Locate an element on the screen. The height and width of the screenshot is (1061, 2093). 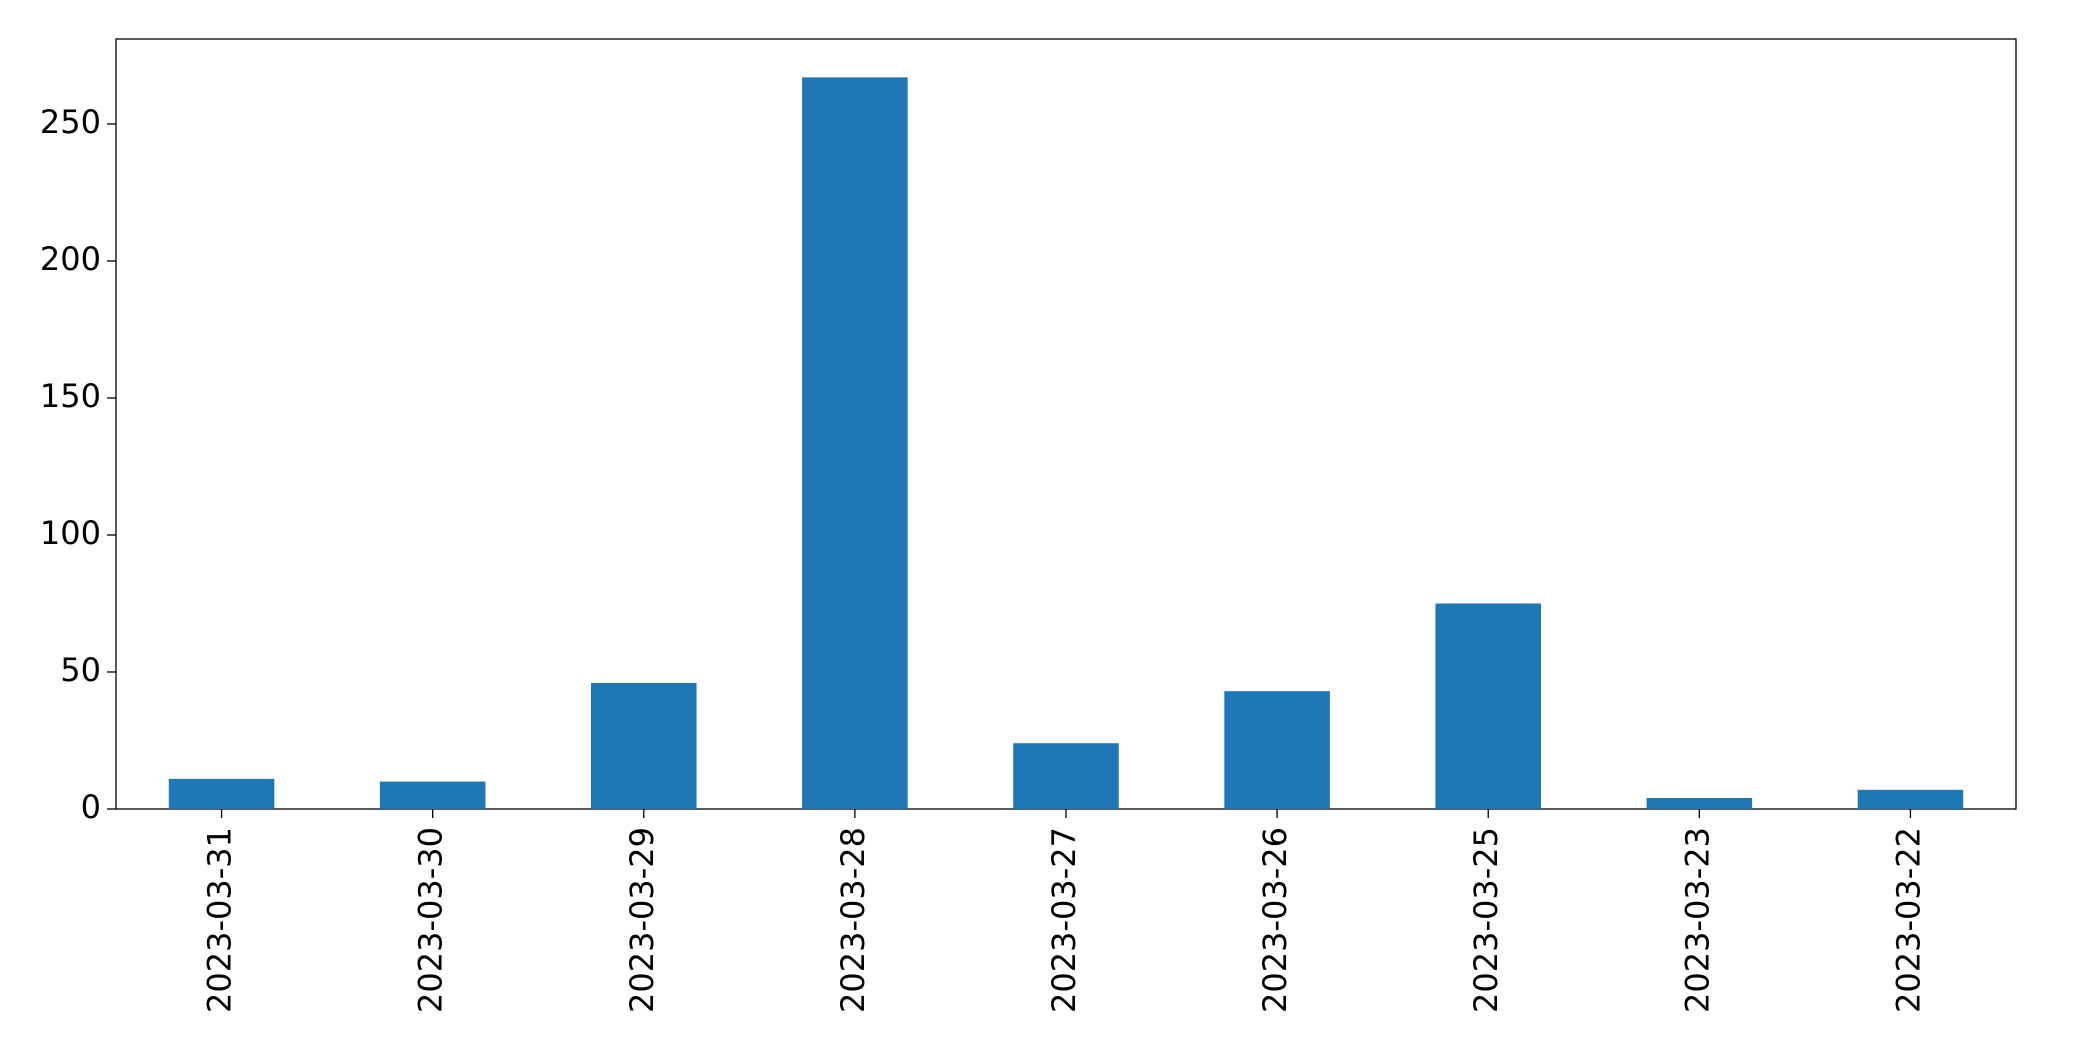
y-tick-label: 50 is located at coordinates (80, 670).